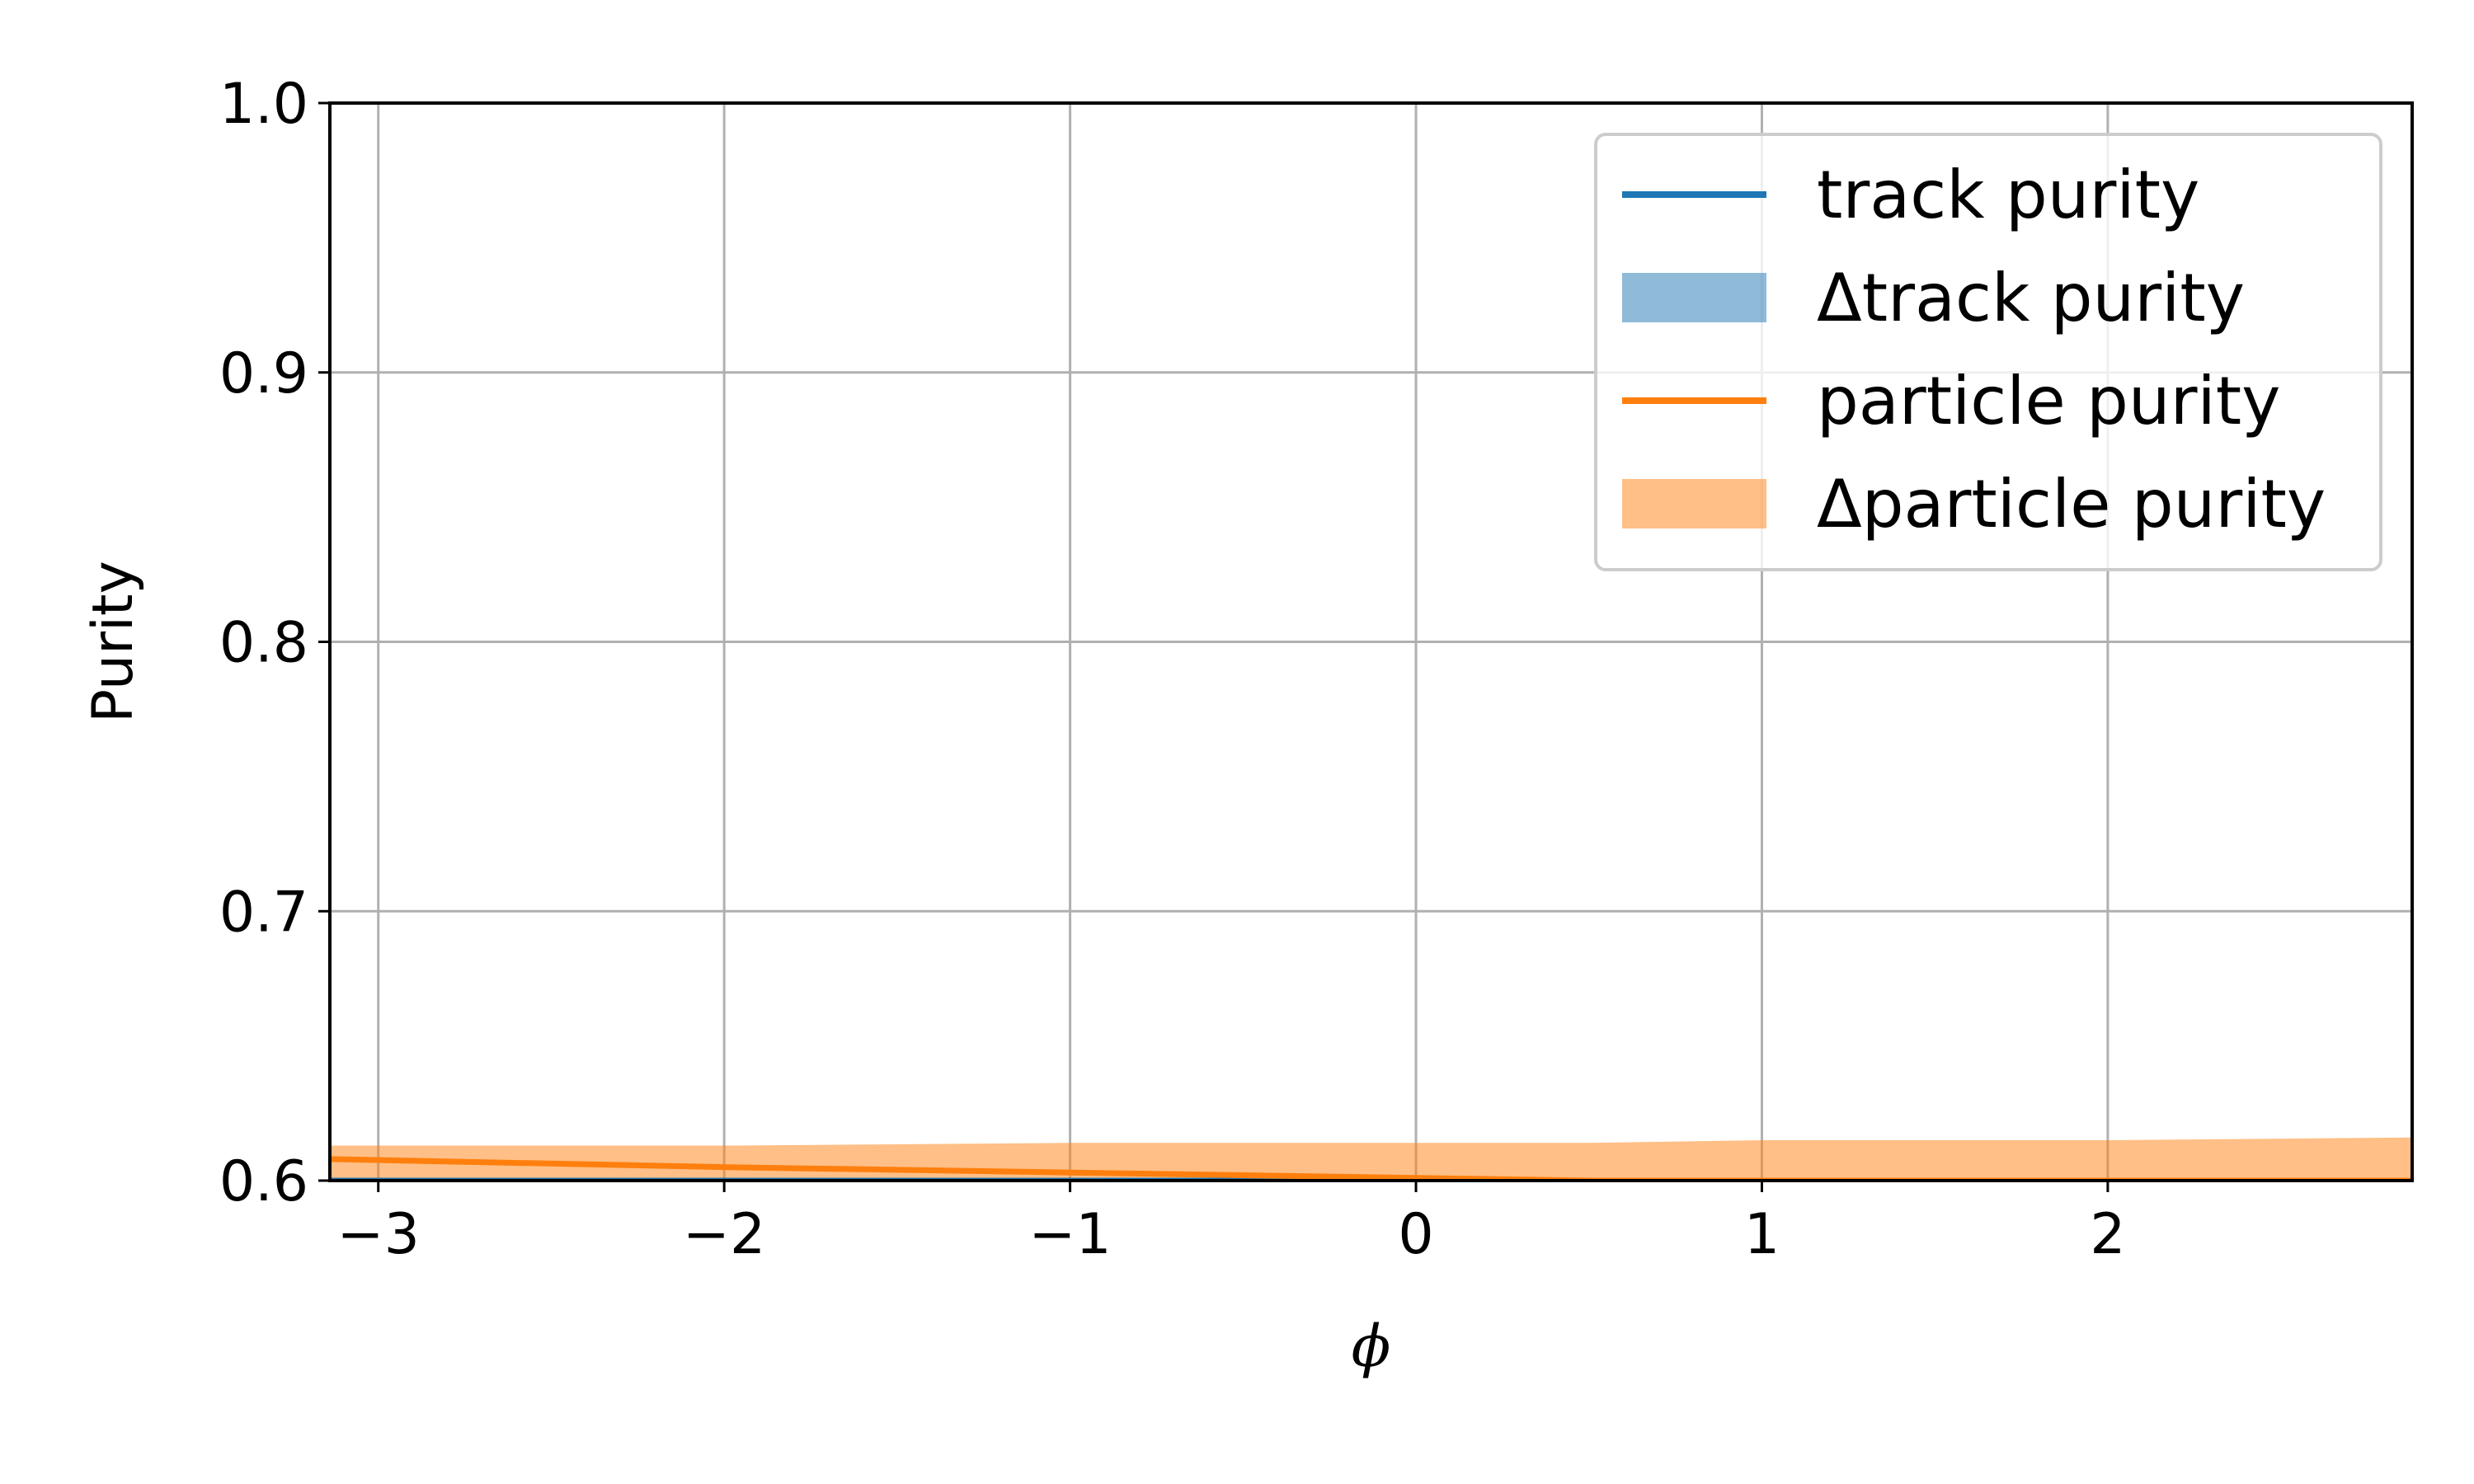 The image size is (2474, 1484). I want to click on x-tick-label: −3, so click(378, 1234).